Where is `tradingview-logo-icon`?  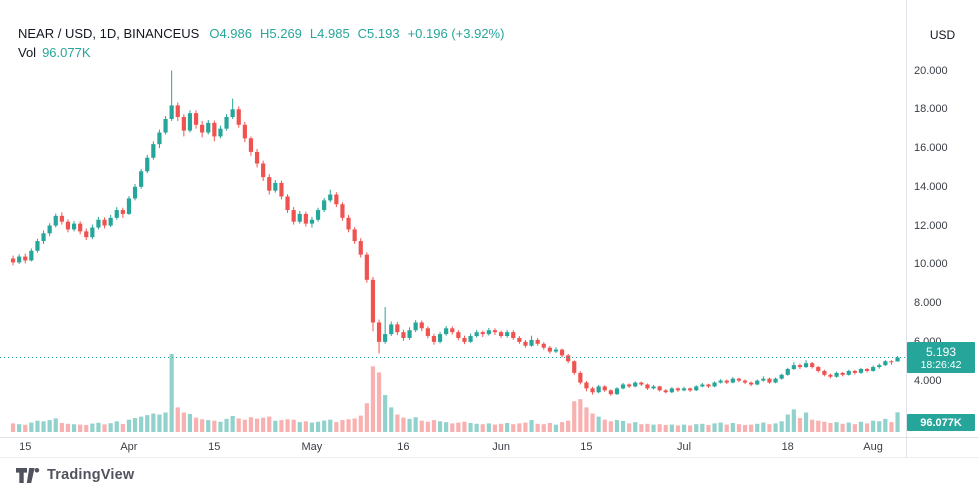
tradingview-logo-icon is located at coordinates (28, 475).